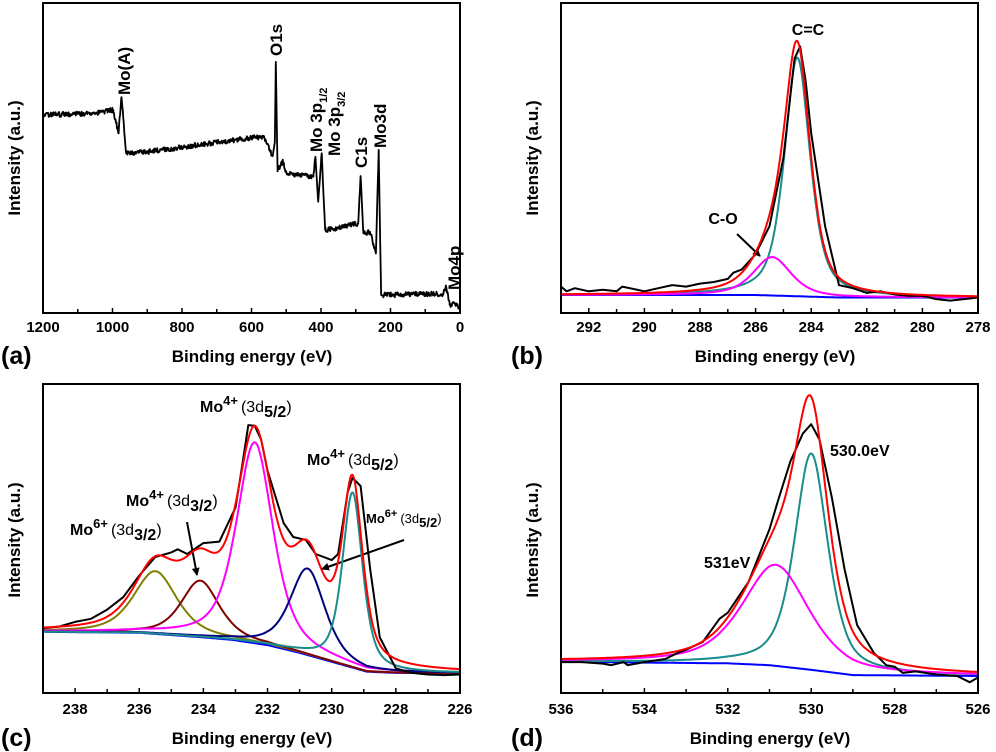 This screenshot has height=752, width=996. Describe the element at coordinates (808, 30) in the screenshot. I see `annotation-cc: C=C` at that location.